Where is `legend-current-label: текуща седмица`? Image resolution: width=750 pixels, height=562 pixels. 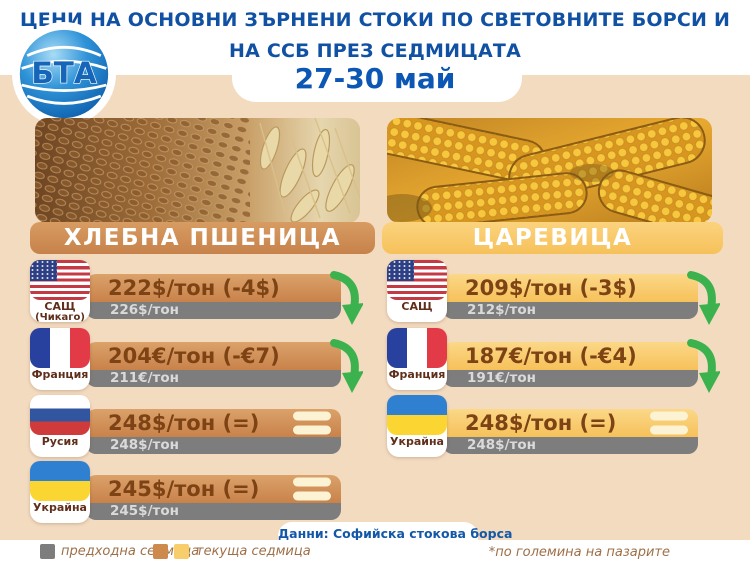 legend-current-label: текуща седмица is located at coordinates (253, 551).